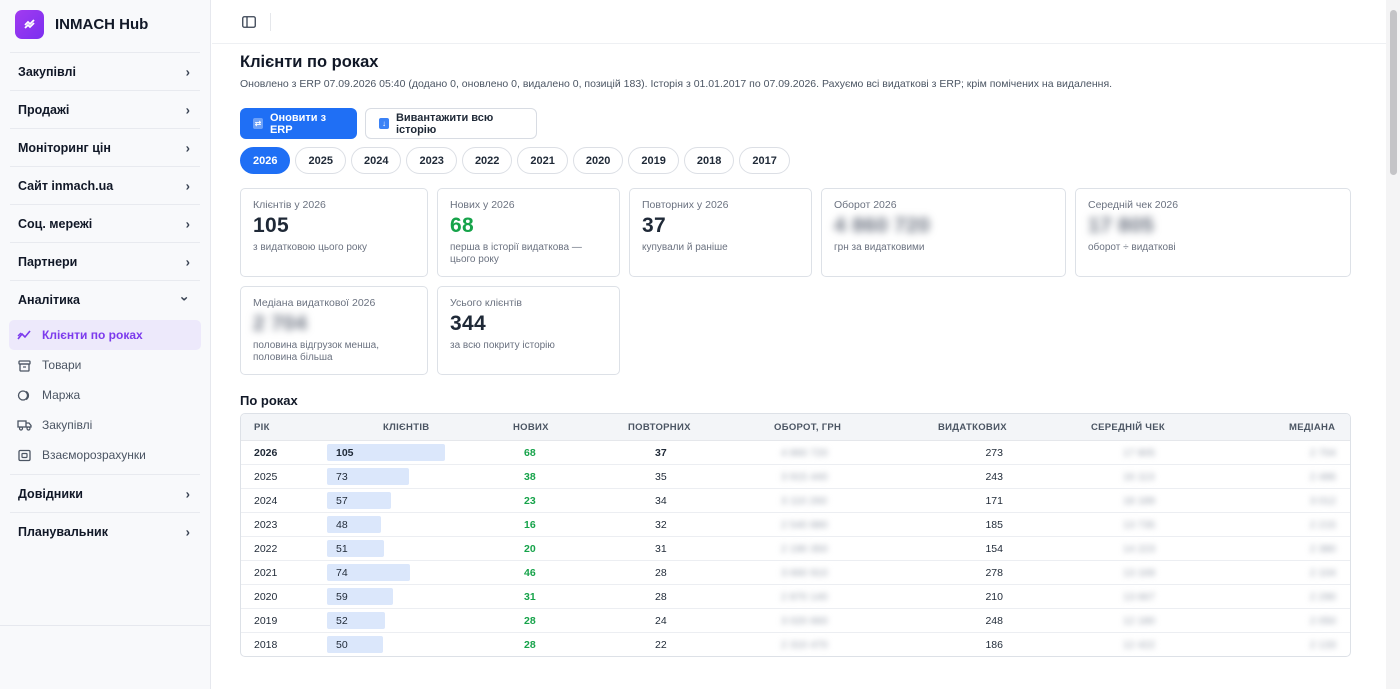 The width and height of the screenshot is (1400, 689). I want to click on submenu-item-label: Товари, so click(62, 365).